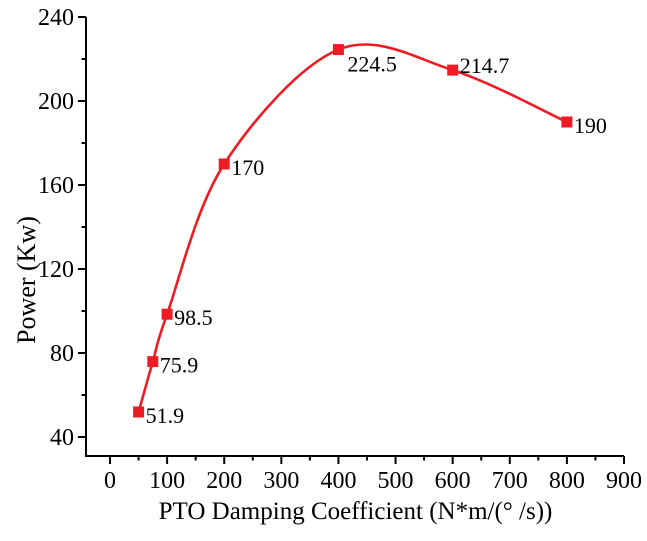 Image resolution: width=647 pixels, height=541 pixels. I want to click on x-tick-label: 600, so click(453, 481).